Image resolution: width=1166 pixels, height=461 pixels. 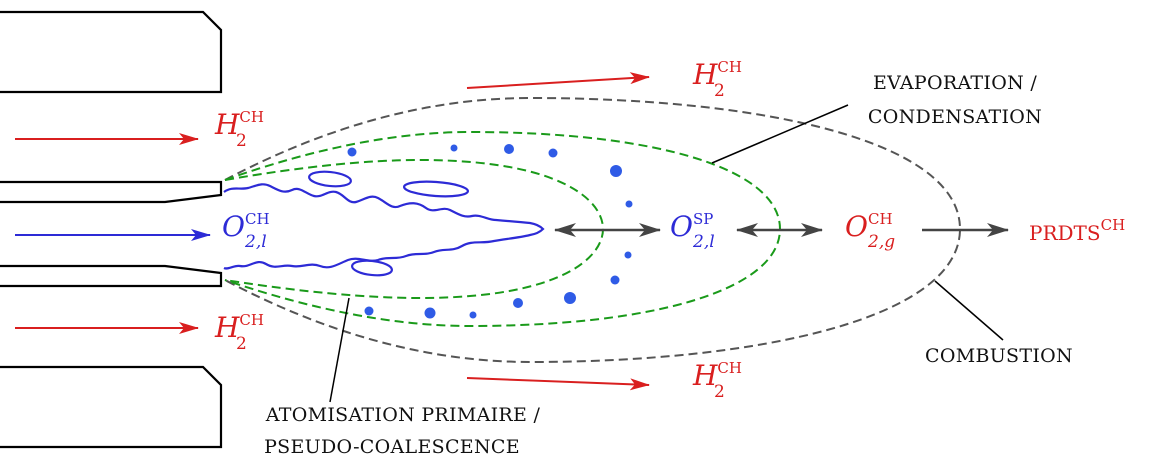 I want to click on atomisation-label-line1: ATOMISATION PRIMAIRE /, so click(x=403, y=415).